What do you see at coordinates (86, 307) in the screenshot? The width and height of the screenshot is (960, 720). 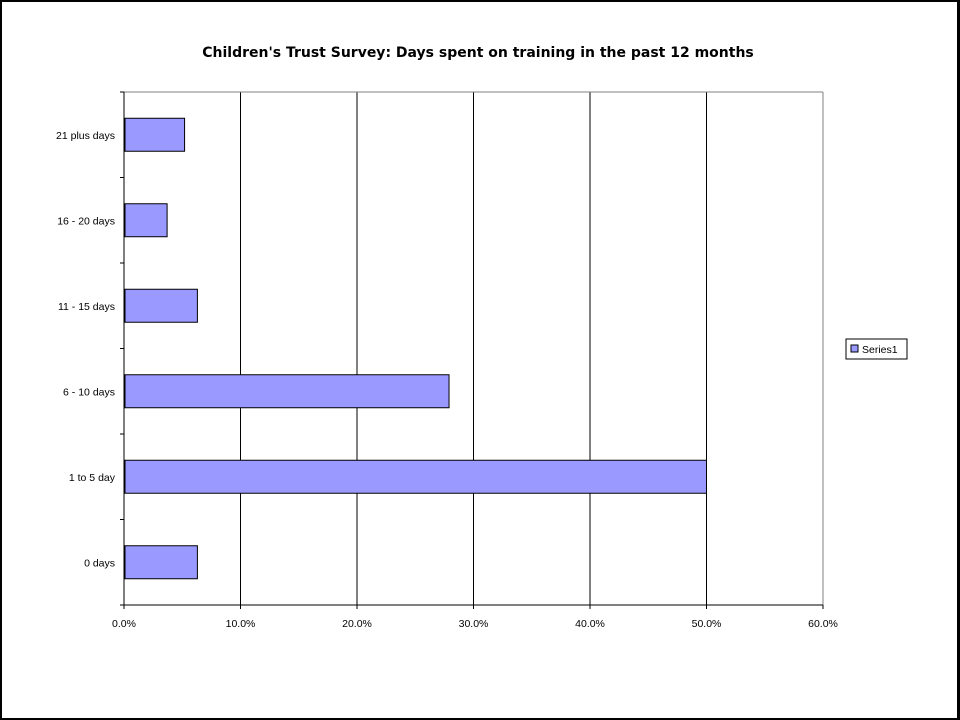 I see `category-label: 11 - 15 days` at bounding box center [86, 307].